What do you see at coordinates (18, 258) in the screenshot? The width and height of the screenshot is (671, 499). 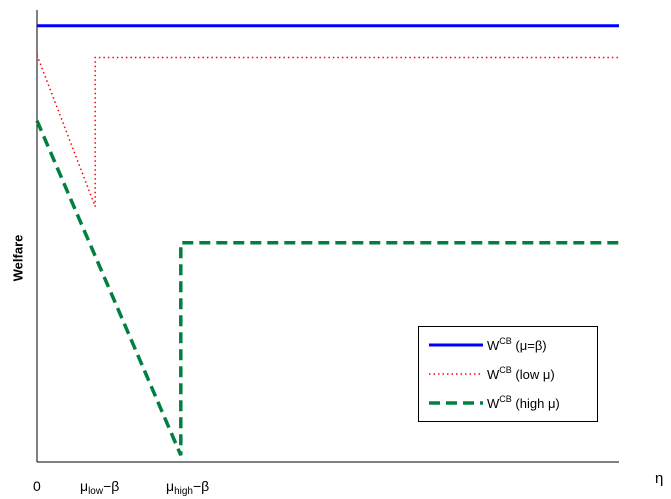 I see `y-axis-label: Welfare` at bounding box center [18, 258].